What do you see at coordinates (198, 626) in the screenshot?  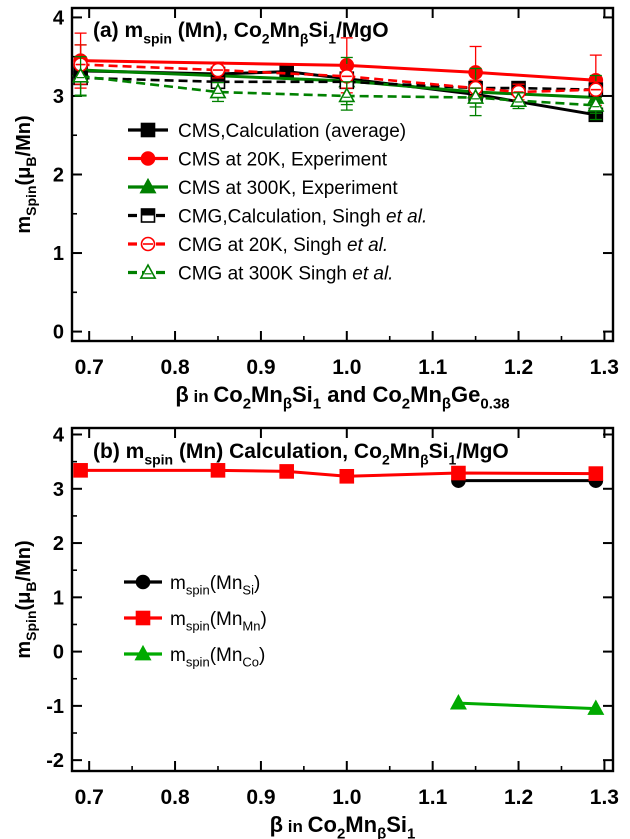 I see `legend-label-part: spin` at bounding box center [198, 626].